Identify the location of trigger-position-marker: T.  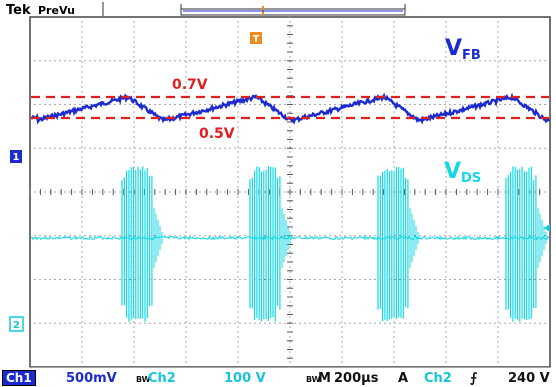
(256, 38).